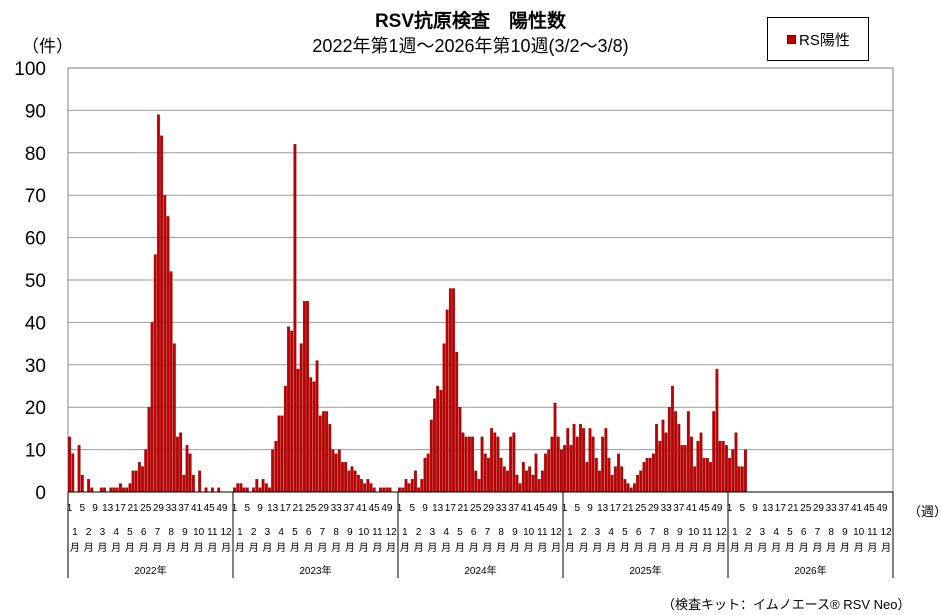  I want to click on week-tick-label: 21, so click(133, 508).